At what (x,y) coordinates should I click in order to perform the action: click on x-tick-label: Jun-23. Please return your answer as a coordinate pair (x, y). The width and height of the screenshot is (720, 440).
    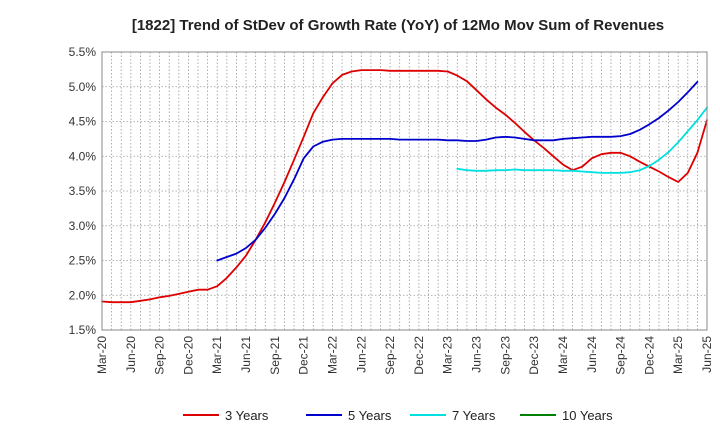
    Looking at the image, I should click on (477, 354).